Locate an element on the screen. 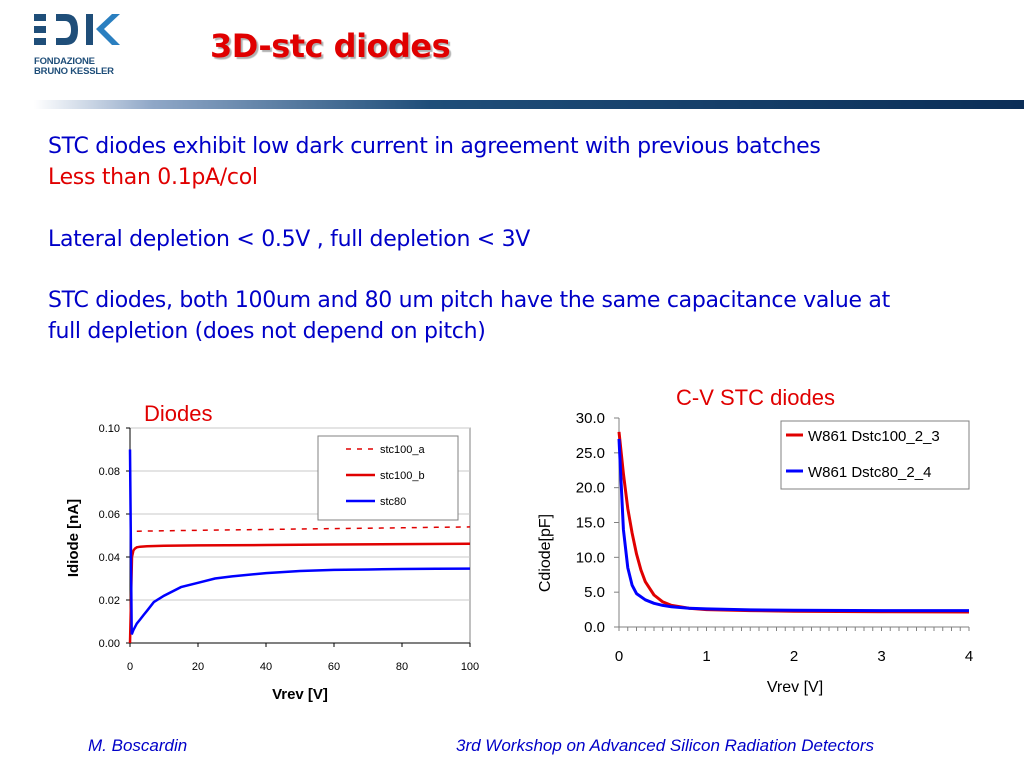 The image size is (1024, 768). x-tick-label: 0 is located at coordinates (130, 667).